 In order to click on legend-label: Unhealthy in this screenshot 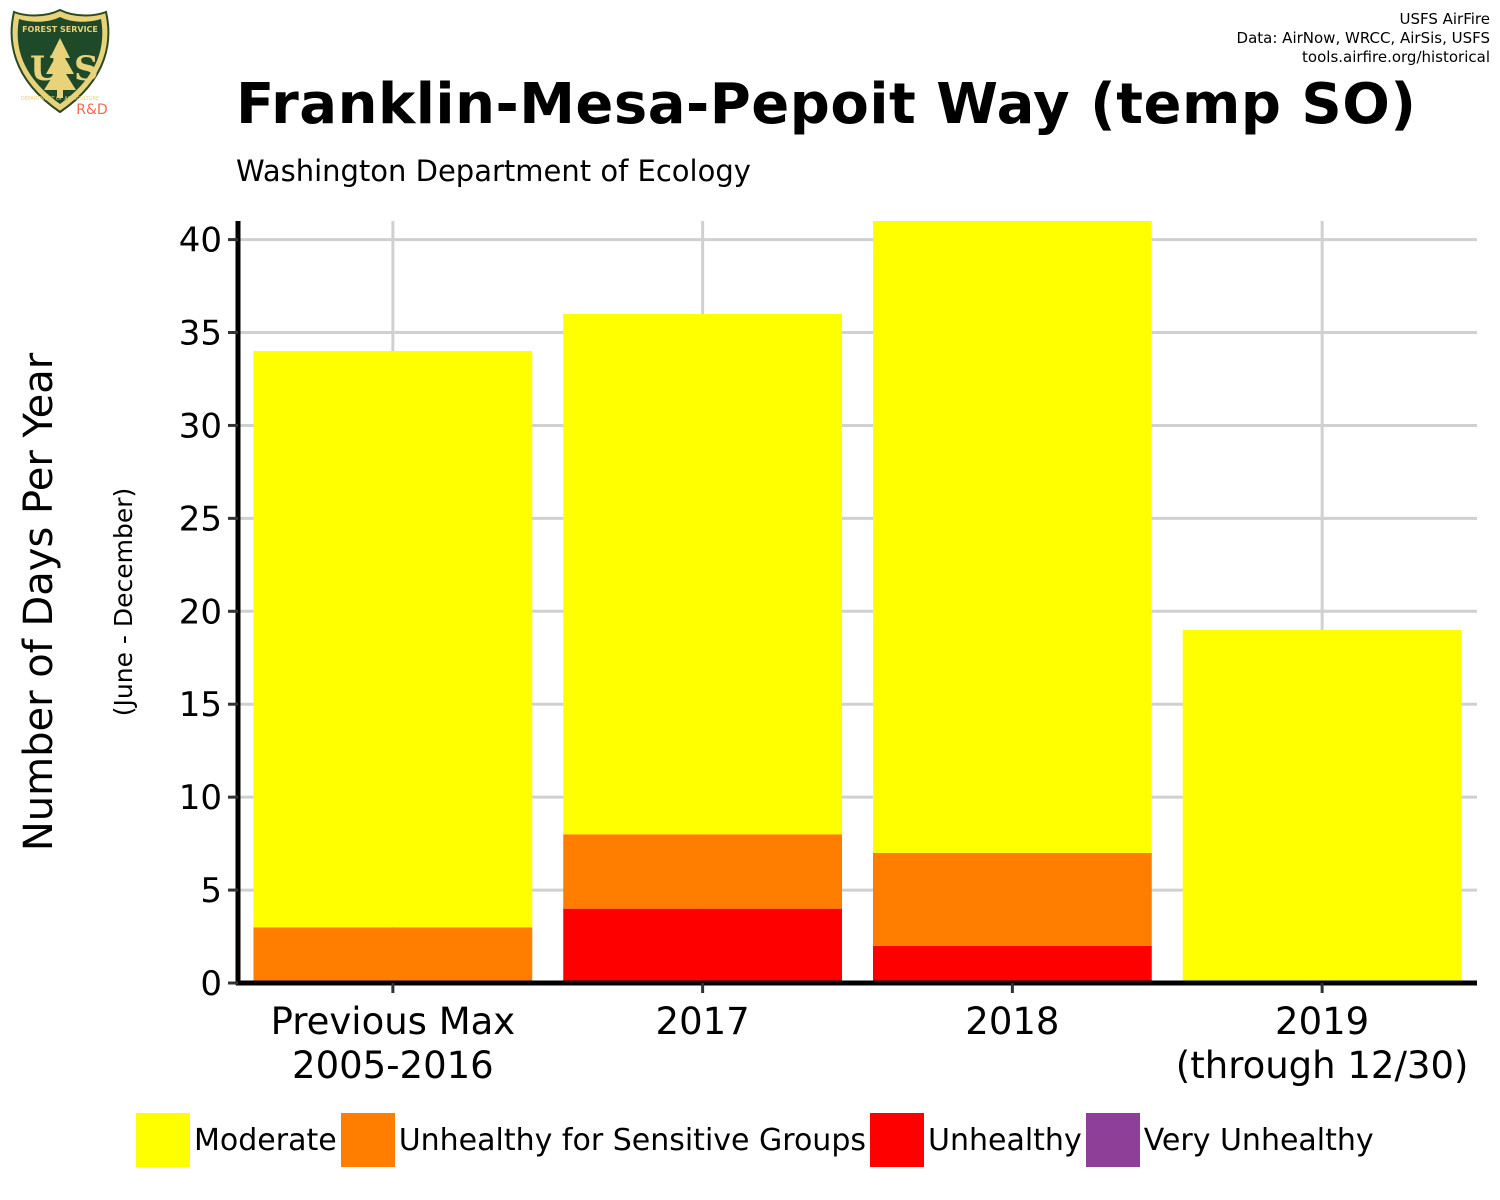, I will do `click(1005, 1140)`.